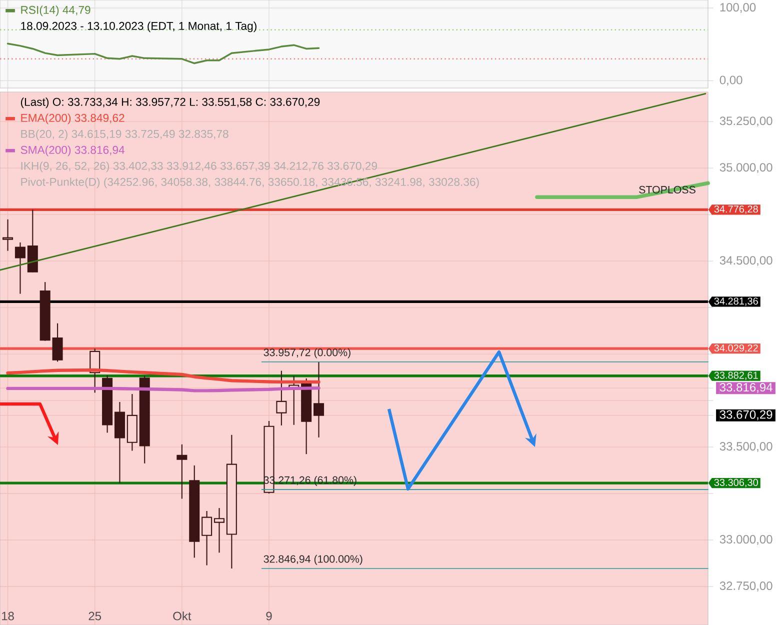 This screenshot has height=625, width=780. Describe the element at coordinates (746, 168) in the screenshot. I see `y-tick-label: 35.000,00` at that location.